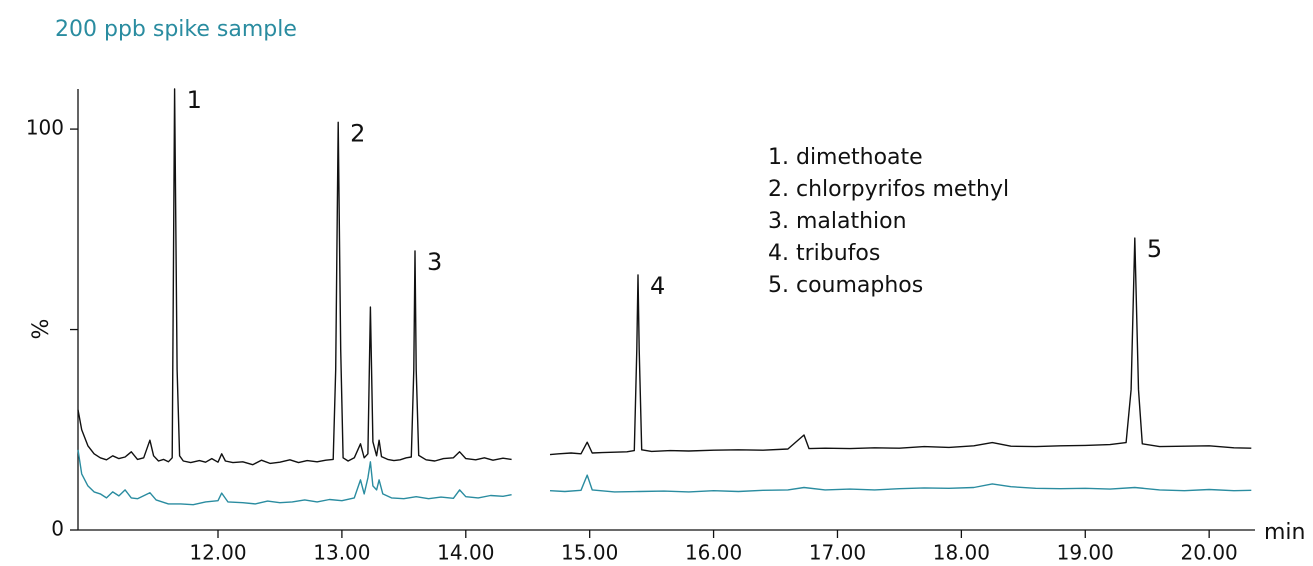  Describe the element at coordinates (176, 29) in the screenshot. I see `chart-title: 200 ppb spike sample` at that location.